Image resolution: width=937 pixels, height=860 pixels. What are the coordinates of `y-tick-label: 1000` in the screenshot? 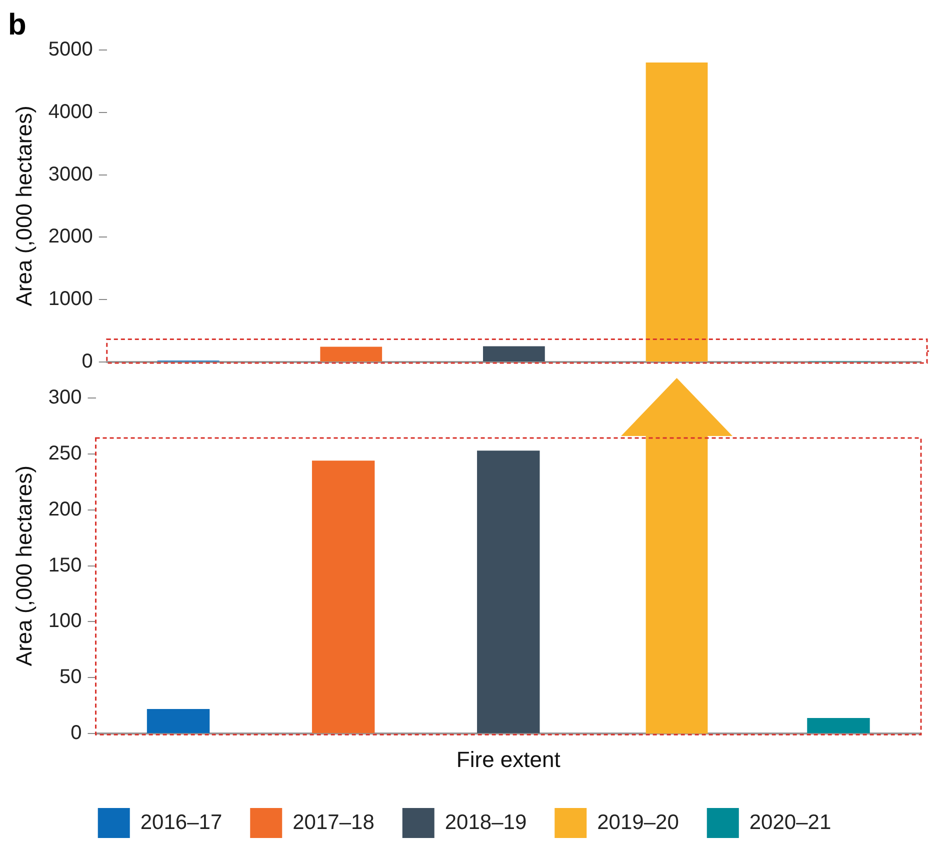 It's located at (70, 299).